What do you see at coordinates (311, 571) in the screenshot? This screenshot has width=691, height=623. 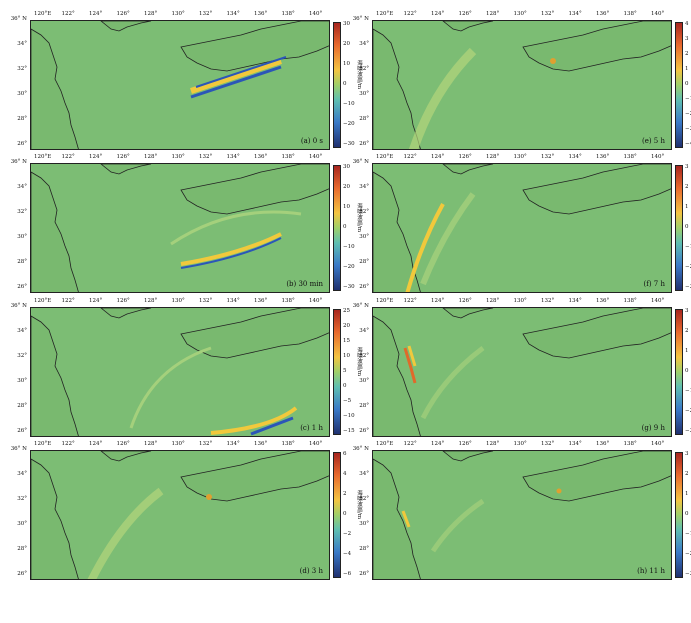 I see `panel-label: (d) 3 h` at bounding box center [311, 571].